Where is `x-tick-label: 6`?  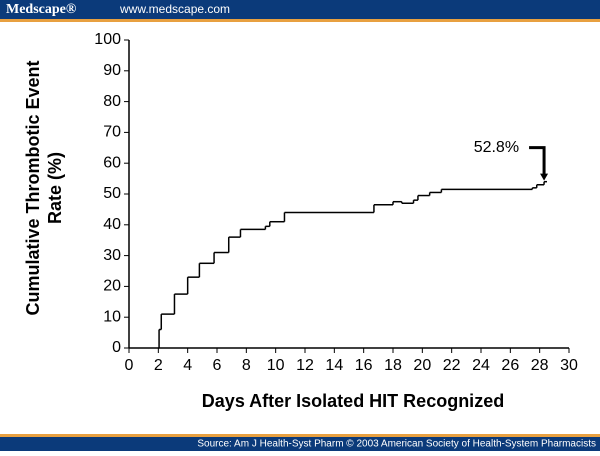
x-tick-label: 6 is located at coordinates (217, 365).